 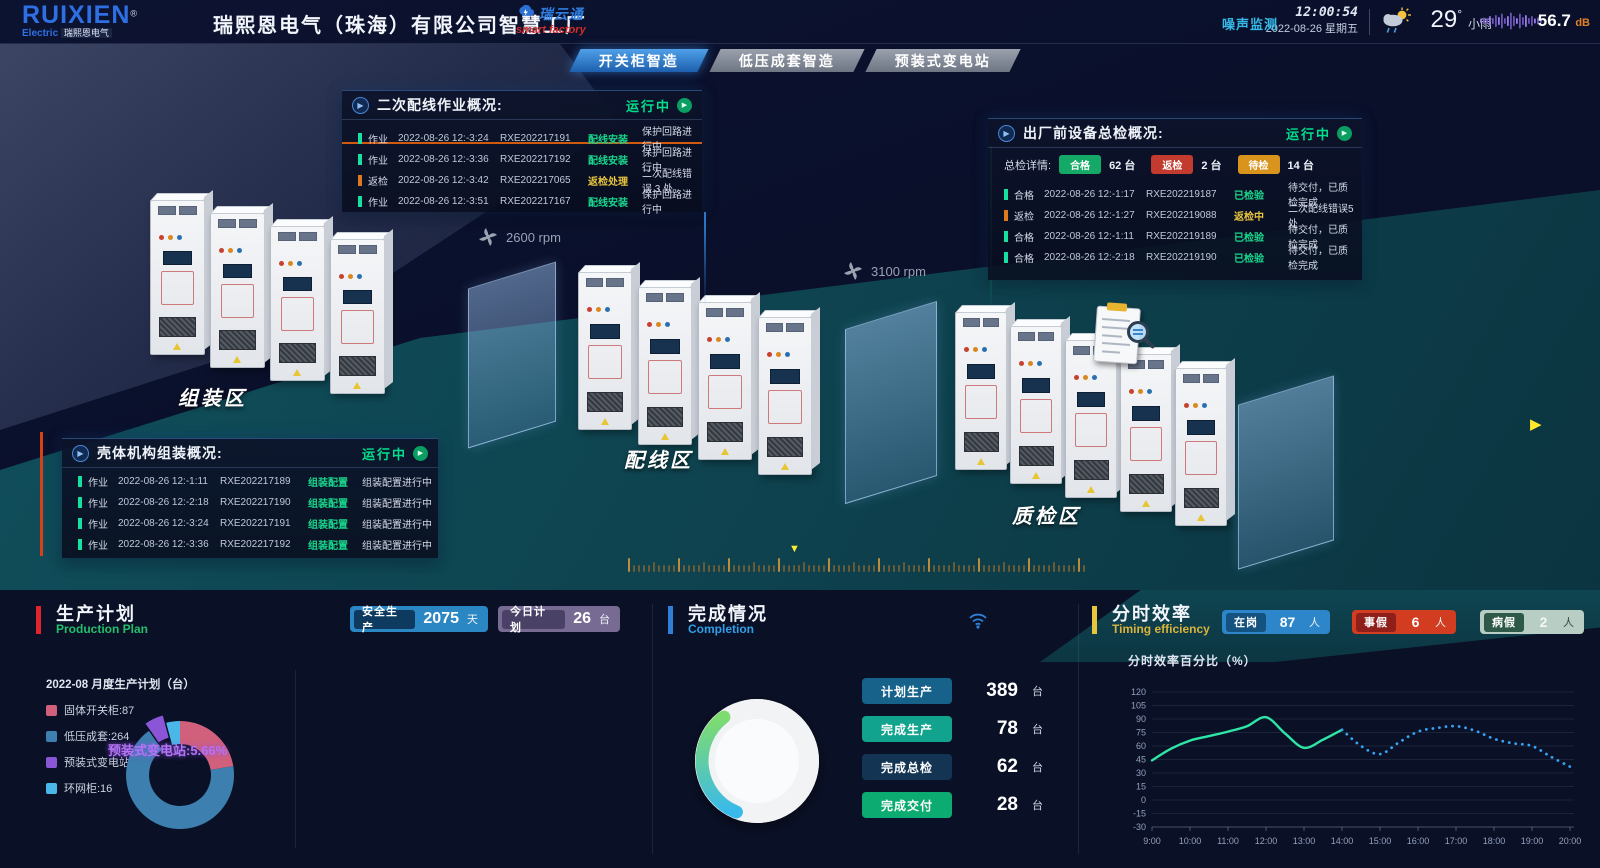 I want to click on tick-strip, so click(x=868, y=564).